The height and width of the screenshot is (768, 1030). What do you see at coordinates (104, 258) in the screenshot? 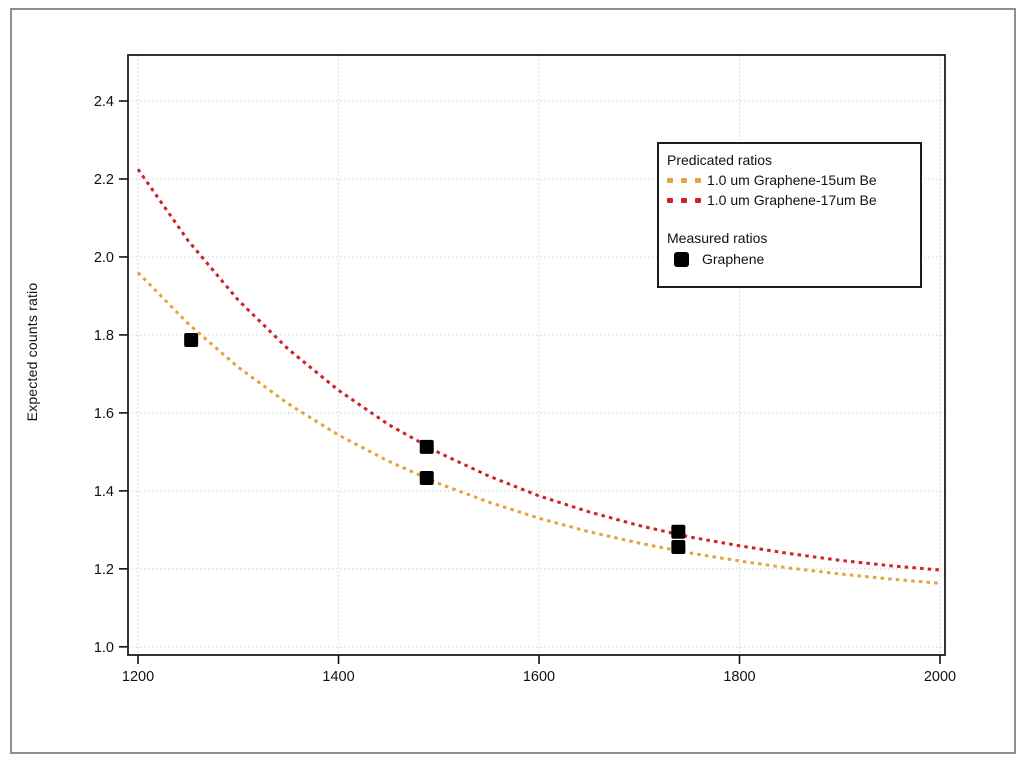
I see `y-tick-label: 2.0` at bounding box center [104, 258].